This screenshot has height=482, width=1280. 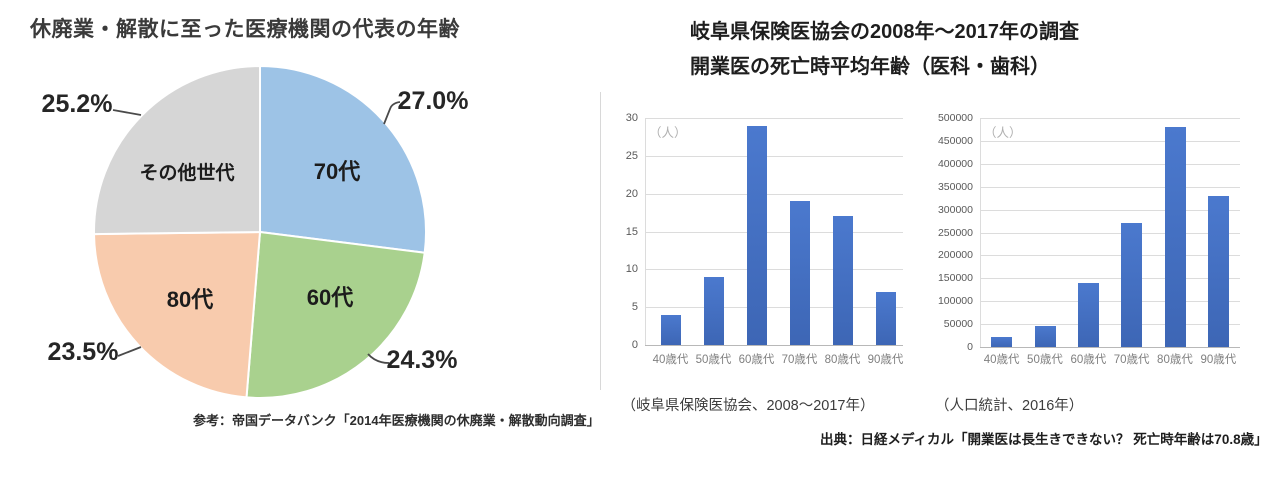 What do you see at coordinates (337, 171) in the screenshot?
I see `pie-slice-label: 70代` at bounding box center [337, 171].